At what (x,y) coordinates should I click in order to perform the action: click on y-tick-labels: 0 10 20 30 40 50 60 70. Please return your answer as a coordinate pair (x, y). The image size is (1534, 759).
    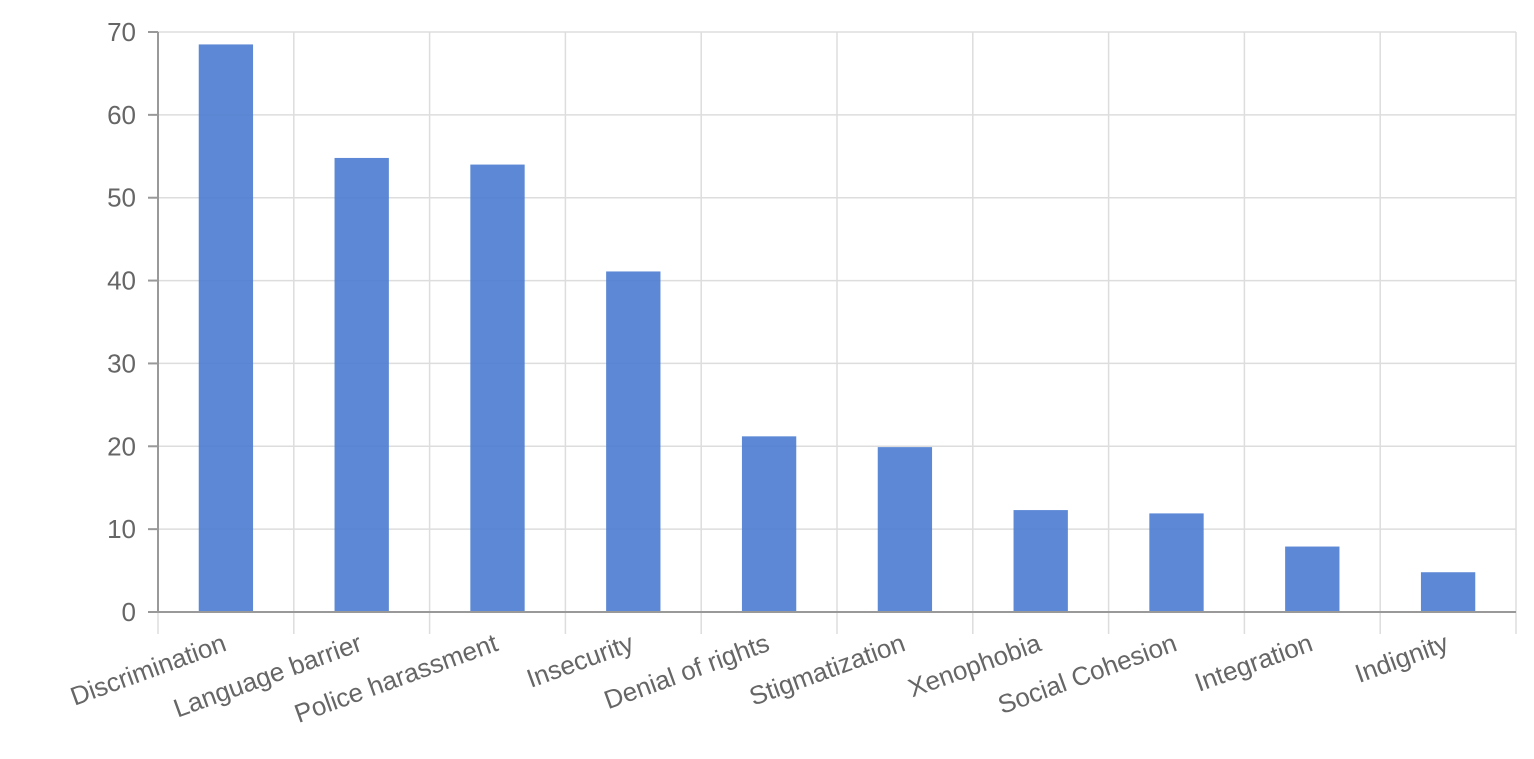
    Looking at the image, I should click on (121, 322).